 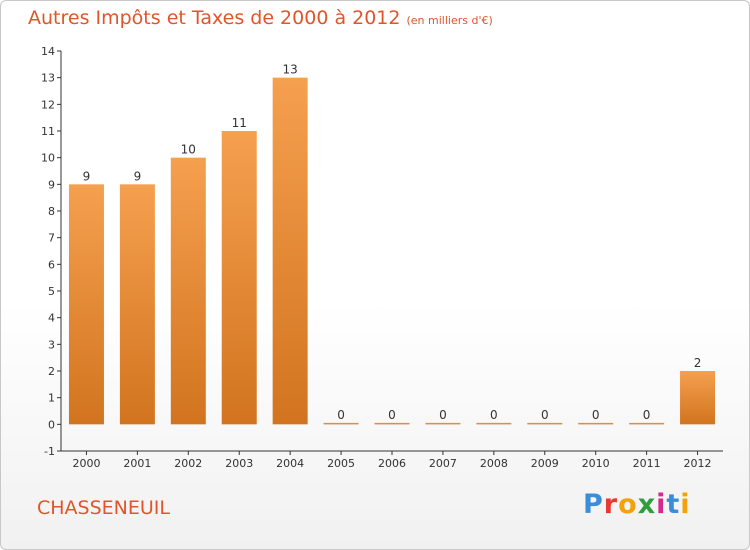 What do you see at coordinates (48, 158) in the screenshot?
I see `y-tick-label: 10` at bounding box center [48, 158].